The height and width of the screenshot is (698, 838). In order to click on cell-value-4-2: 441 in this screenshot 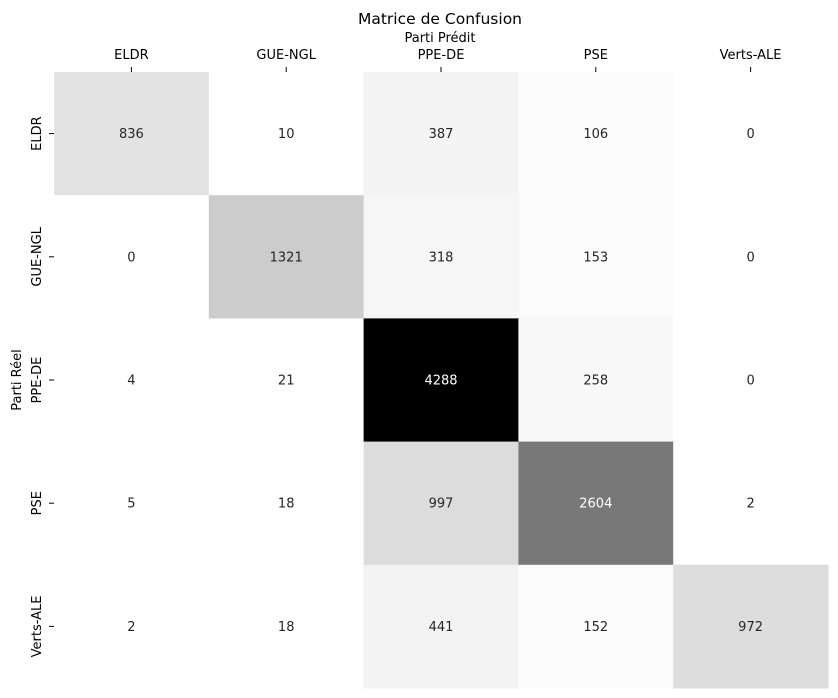, I will do `click(441, 627)`.